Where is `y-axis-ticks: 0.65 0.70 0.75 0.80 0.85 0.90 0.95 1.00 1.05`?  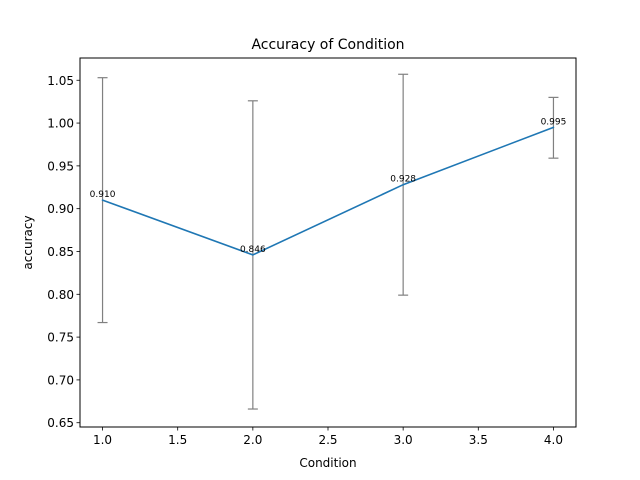 y-axis-ticks: 0.65 0.70 0.75 0.80 0.85 0.90 0.95 1.00 1.05 is located at coordinates (63, 252).